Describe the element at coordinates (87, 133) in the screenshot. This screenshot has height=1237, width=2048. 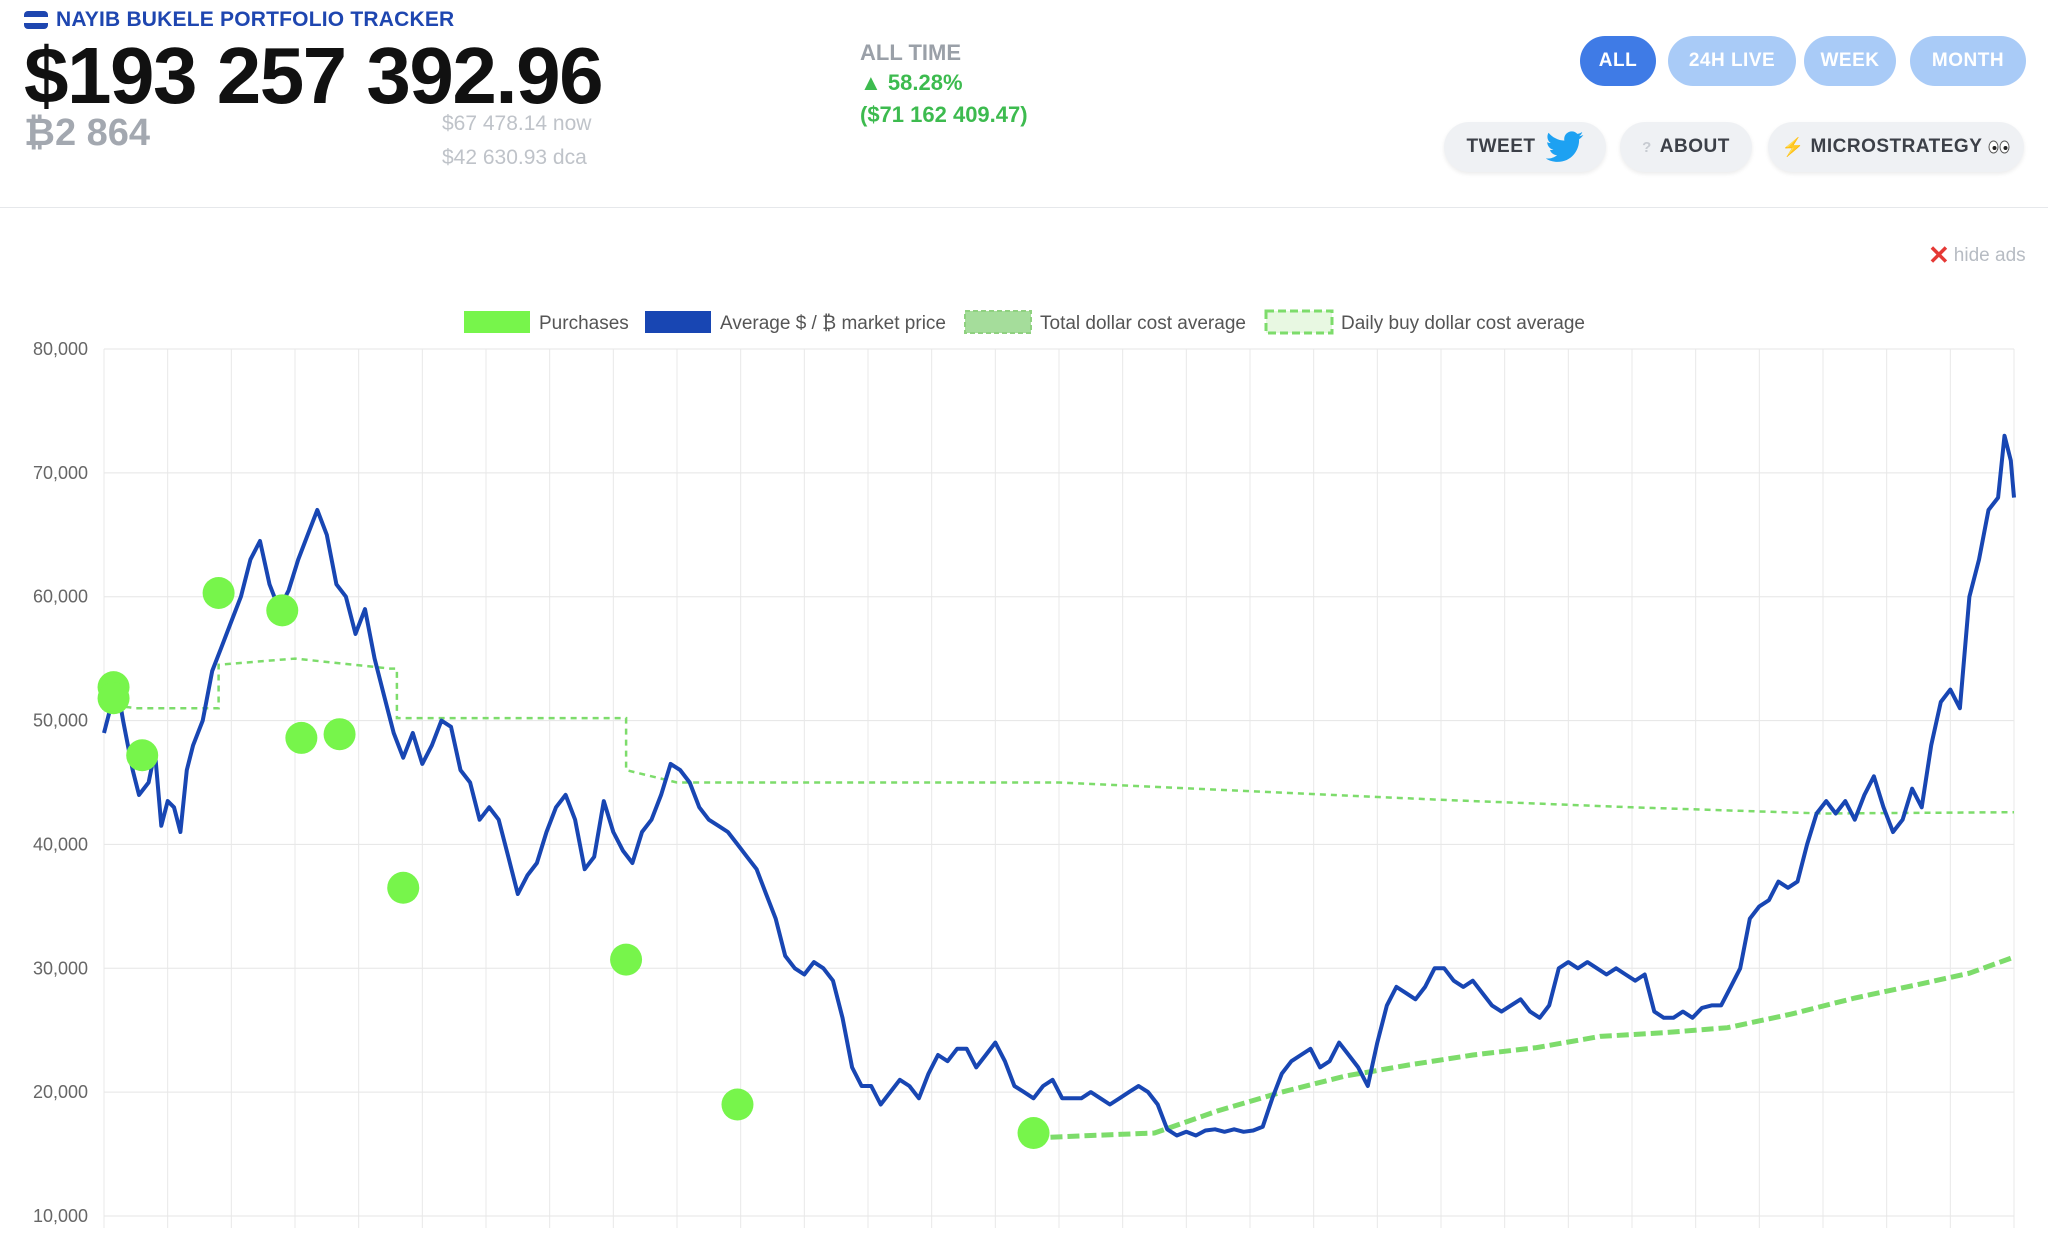
I see `btc-holdings: ₿2 864` at that location.